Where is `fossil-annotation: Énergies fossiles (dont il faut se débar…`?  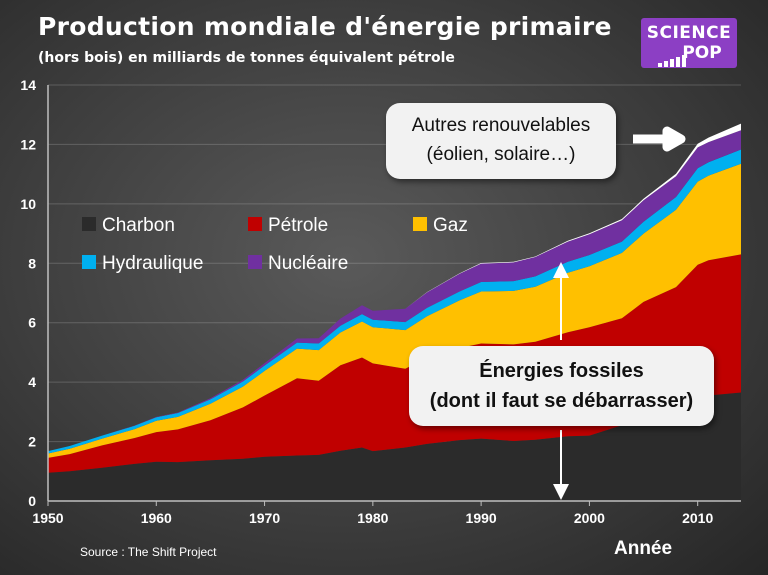
fossil-annotation: Énergies fossiles (dont il faut se débar… is located at coordinates (561, 386).